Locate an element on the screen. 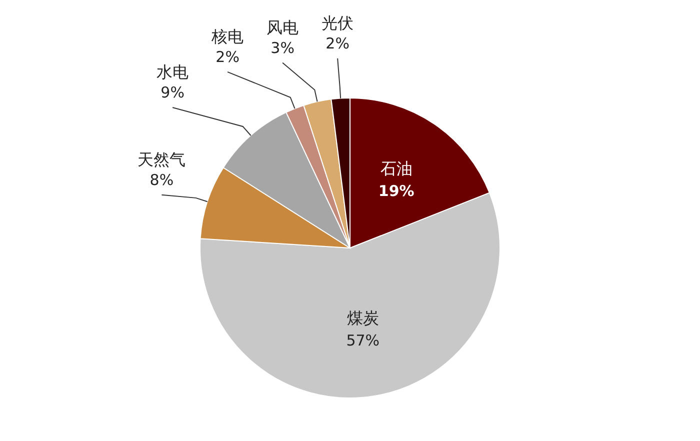  data-label: 3% is located at coordinates (282, 47).